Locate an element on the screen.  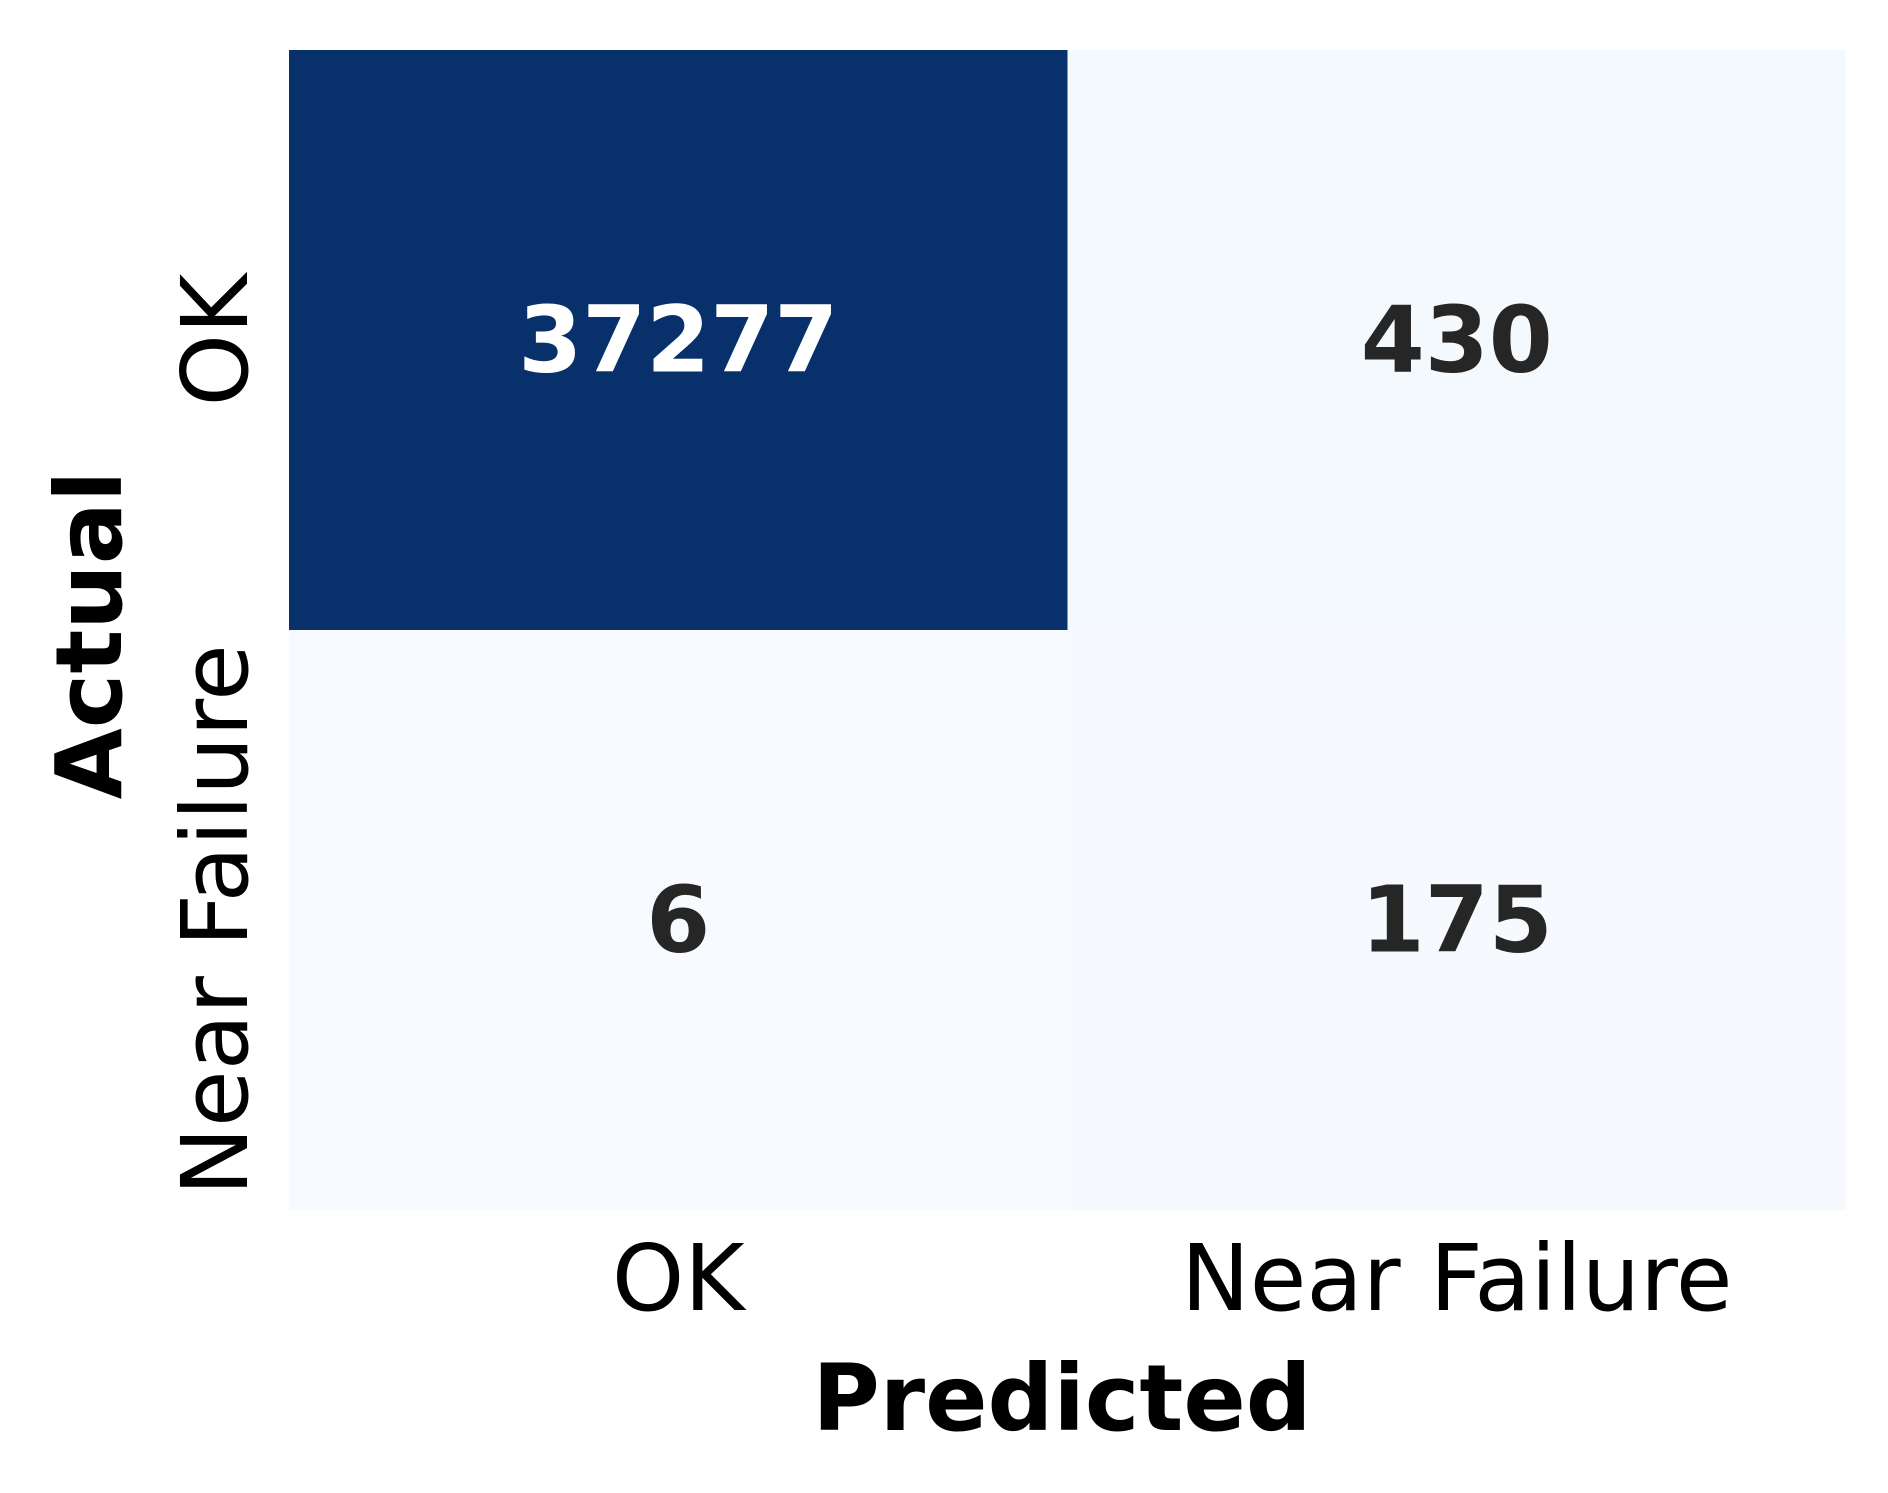
y-axis-title: Actual is located at coordinates (89, 635).